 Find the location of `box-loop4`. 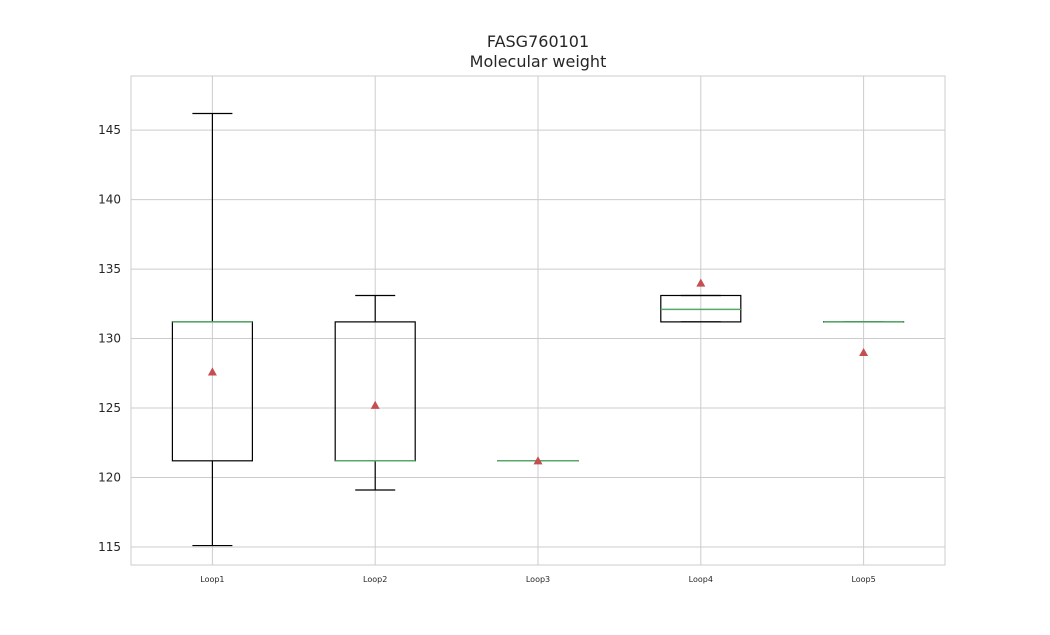

box-loop4 is located at coordinates (701, 300).